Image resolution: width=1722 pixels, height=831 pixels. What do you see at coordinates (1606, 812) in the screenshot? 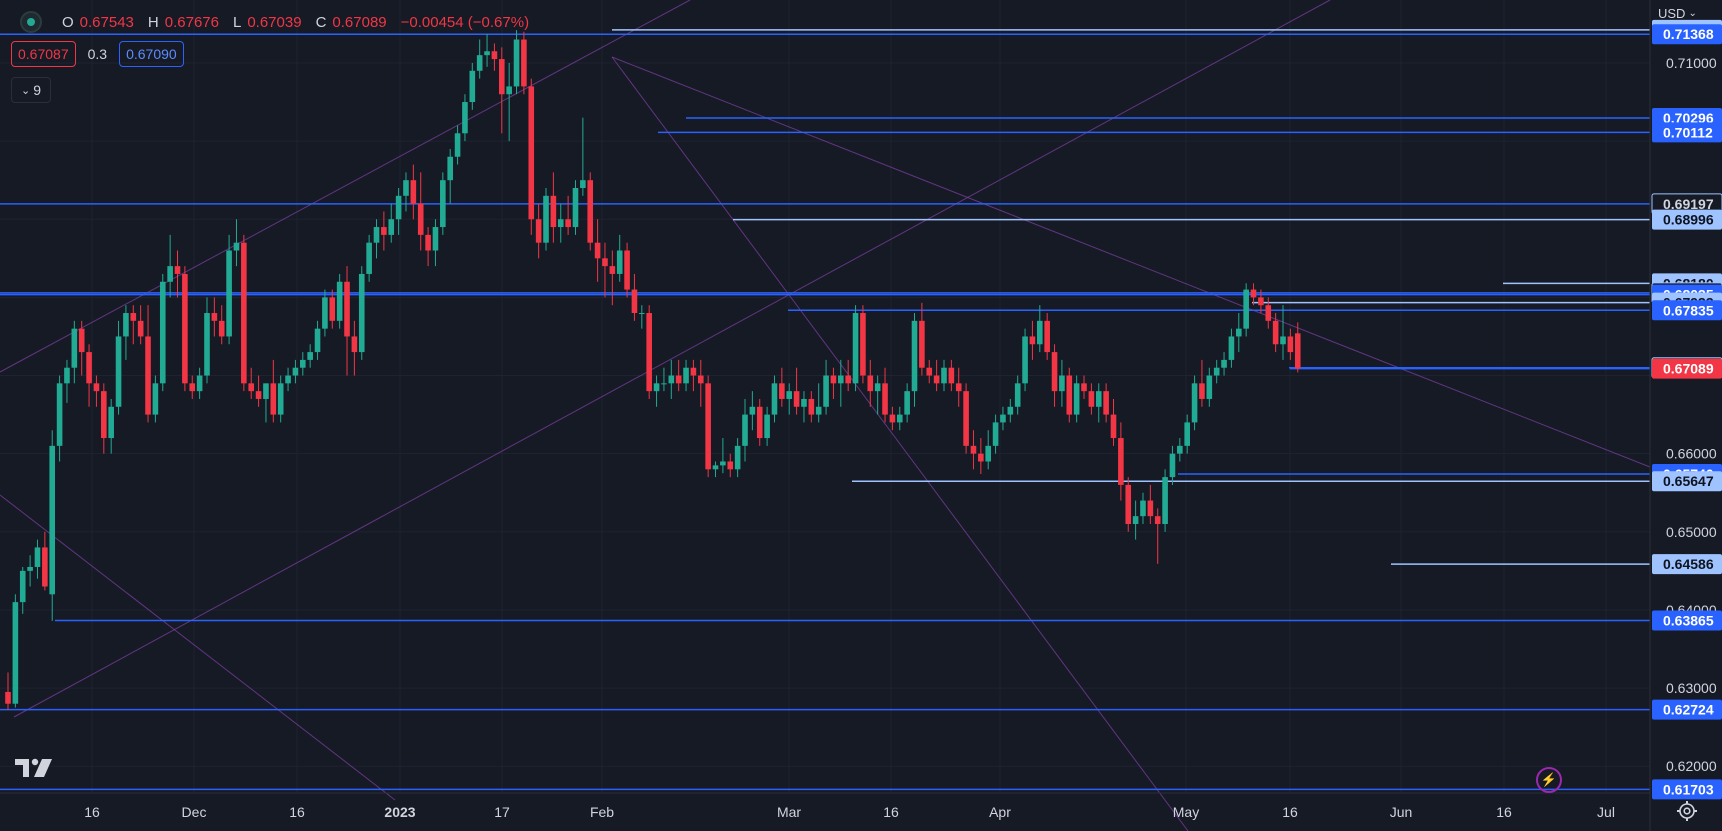
I see `x-tick-label: Jul` at bounding box center [1606, 812].